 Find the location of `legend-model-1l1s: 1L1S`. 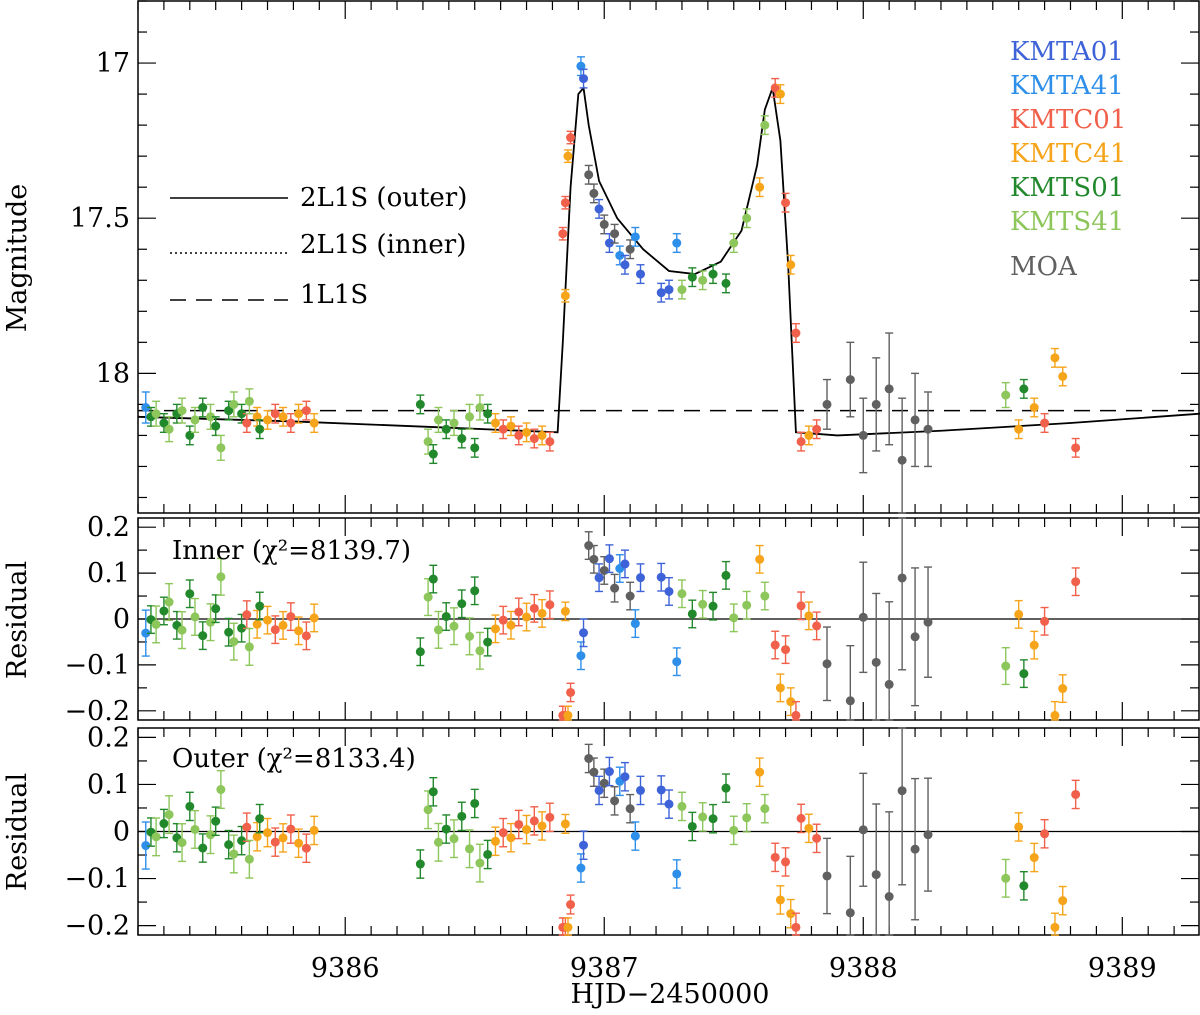

legend-model-1l1s: 1L1S is located at coordinates (334, 295).